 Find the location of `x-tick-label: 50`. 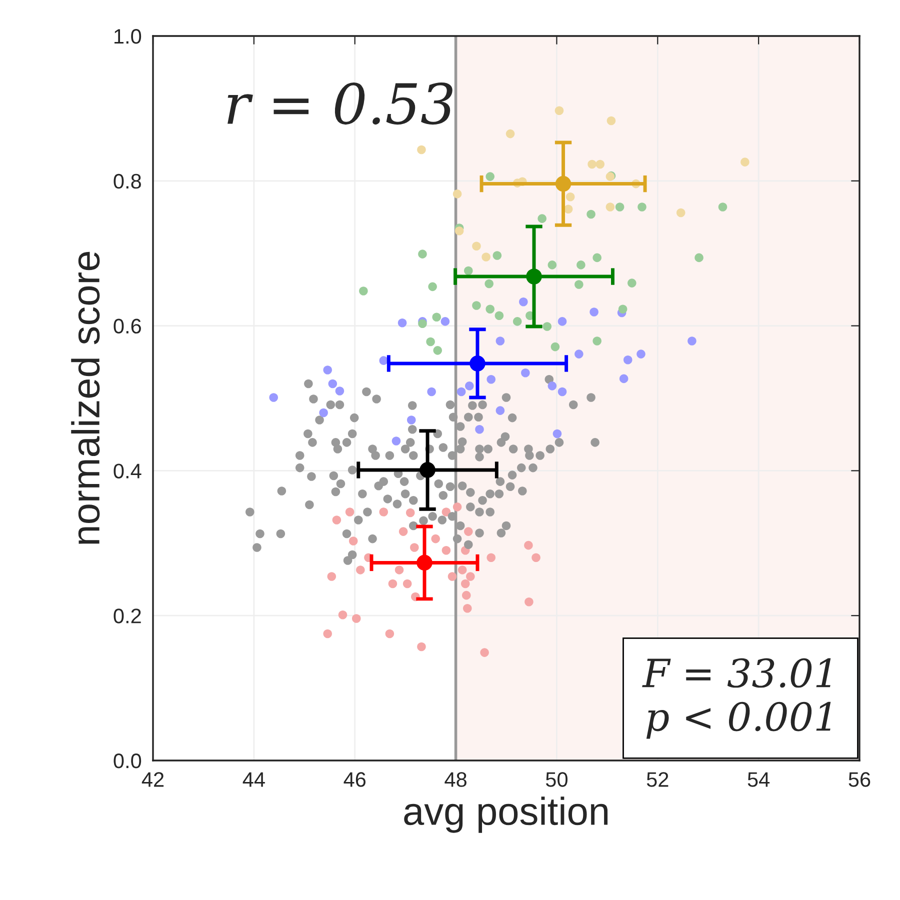

x-tick-label: 50 is located at coordinates (557, 779).